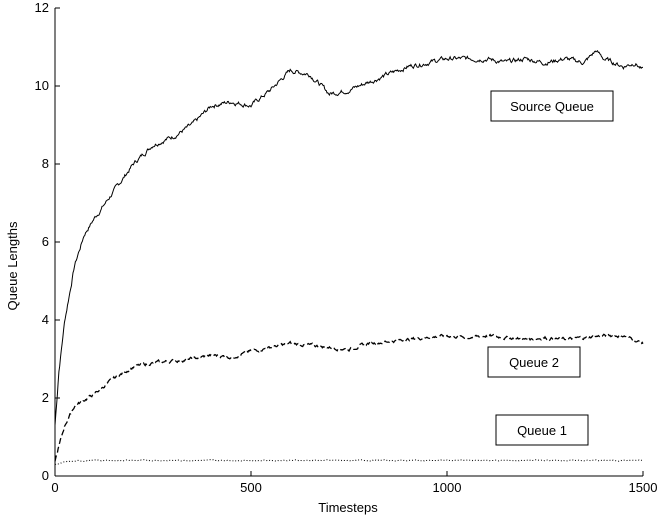 Image resolution: width=660 pixels, height=518 pixels. I want to click on x-tick-label: 1500, so click(643, 487).